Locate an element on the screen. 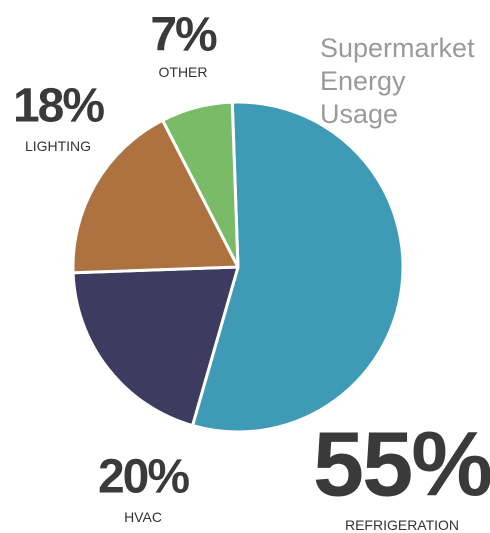 This screenshot has width=490, height=533. slice-value-label: 20% is located at coordinates (143, 477).